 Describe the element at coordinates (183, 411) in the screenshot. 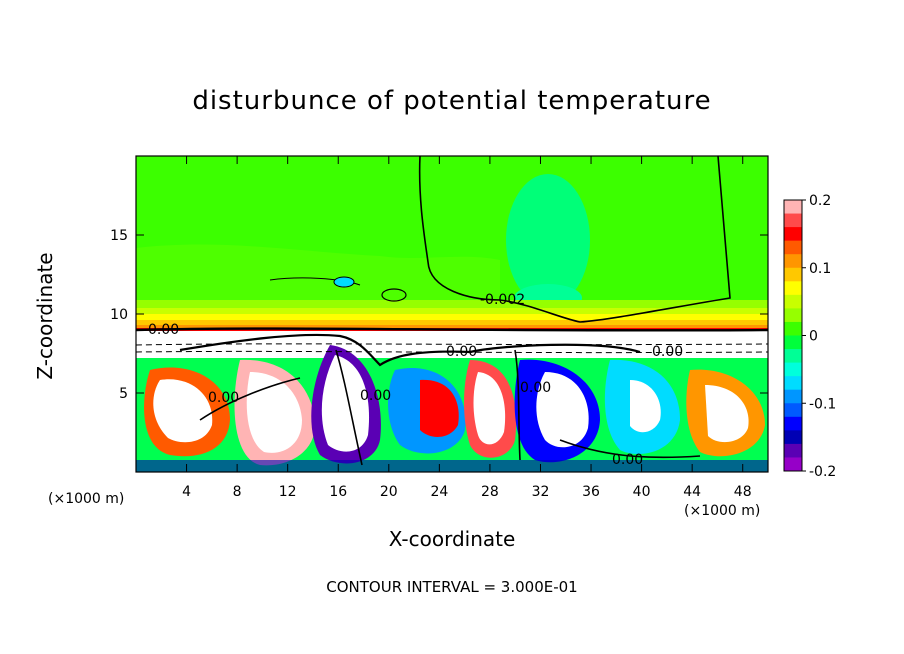

I see `convective-cell-1-core` at that location.